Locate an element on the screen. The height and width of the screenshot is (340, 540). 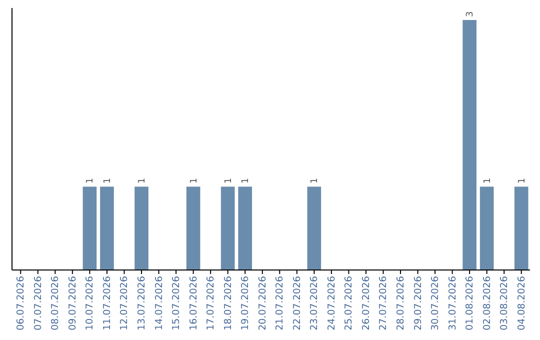
x-tick-label: 08.07.2026 is located at coordinates (56, 303).